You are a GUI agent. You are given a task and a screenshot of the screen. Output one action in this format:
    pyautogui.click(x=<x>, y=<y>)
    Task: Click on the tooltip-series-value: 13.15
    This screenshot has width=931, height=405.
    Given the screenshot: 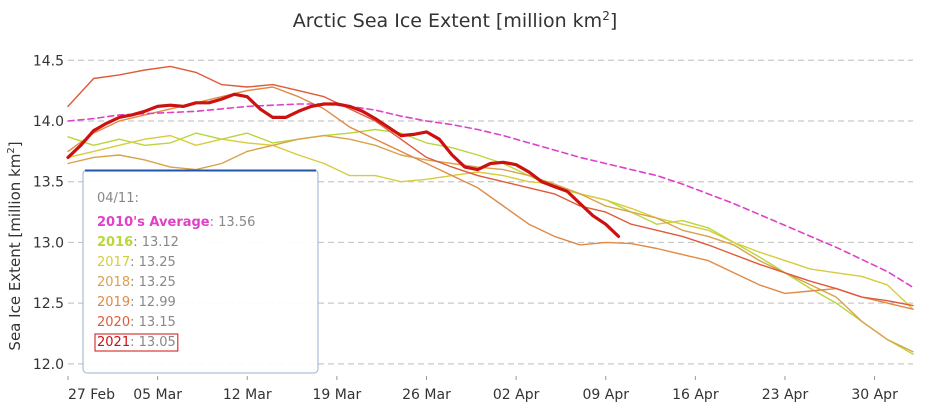 What is the action you would take?
    pyautogui.click(x=157, y=322)
    